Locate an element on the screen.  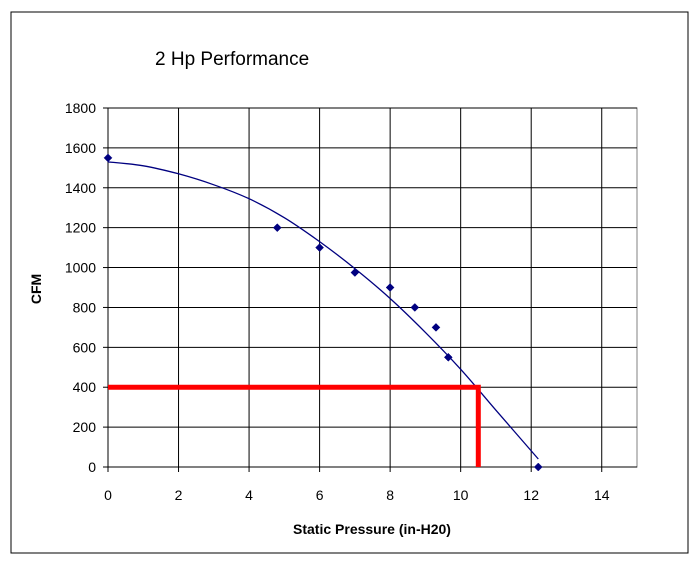
x-axis-title: Static Pressure (in-H20) is located at coordinates (372, 529).